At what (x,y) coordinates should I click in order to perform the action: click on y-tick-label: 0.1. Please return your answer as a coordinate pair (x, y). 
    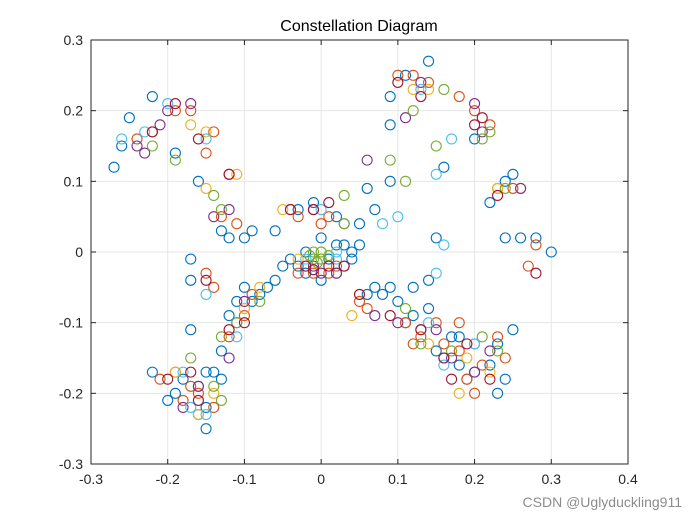
    Looking at the image, I should click on (74, 181).